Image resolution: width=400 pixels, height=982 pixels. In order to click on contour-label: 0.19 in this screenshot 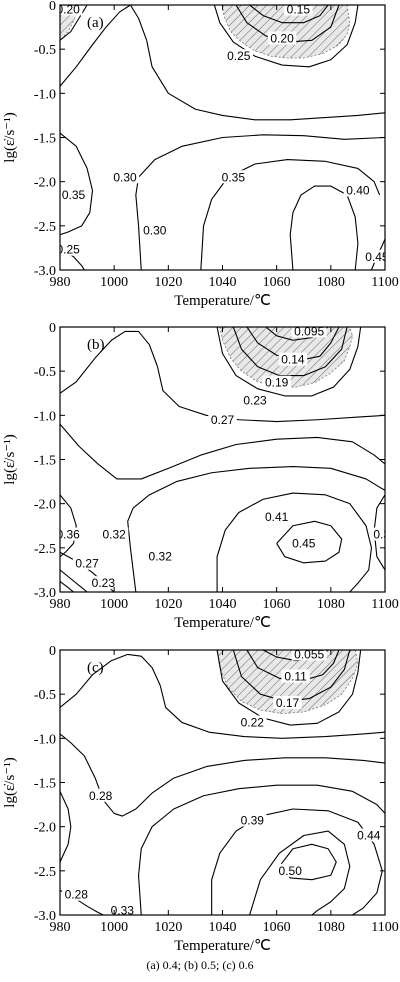, I will do `click(277, 383)`.